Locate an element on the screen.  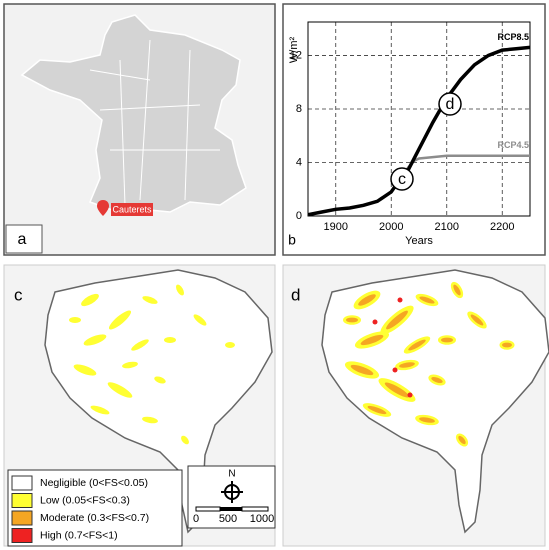
scale-label: 1000 is located at coordinates (262, 519).